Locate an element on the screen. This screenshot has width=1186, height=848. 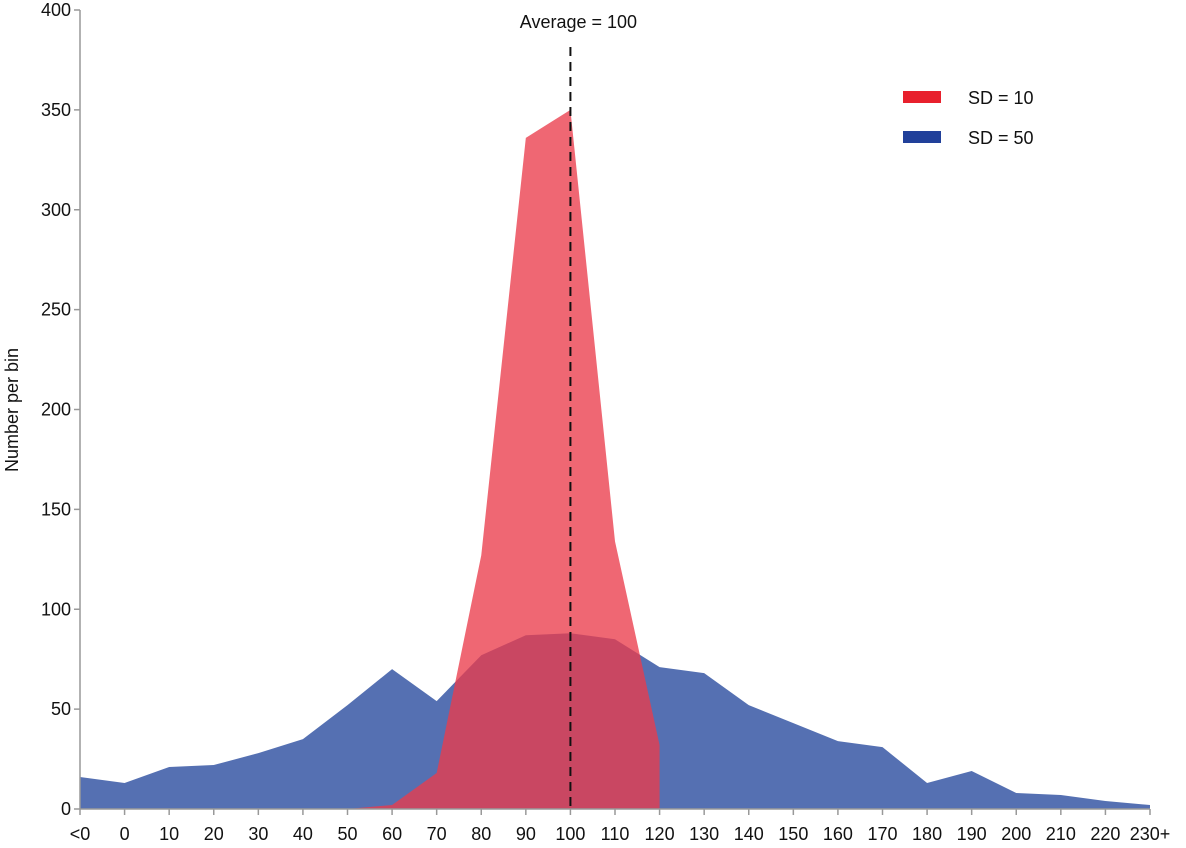
x-tick-label: 60 is located at coordinates (392, 834).